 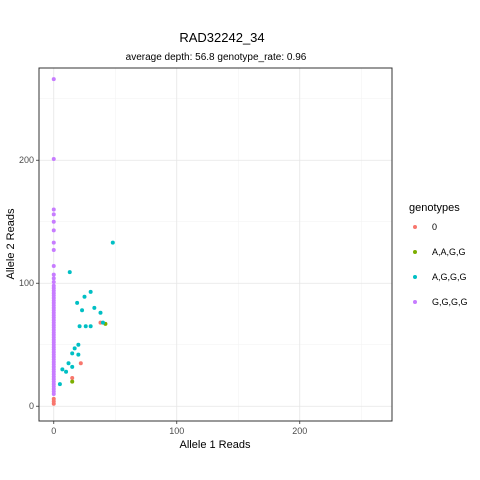 What do you see at coordinates (449, 252) in the screenshot?
I see `legend-label: A,A,G,G` at bounding box center [449, 252].